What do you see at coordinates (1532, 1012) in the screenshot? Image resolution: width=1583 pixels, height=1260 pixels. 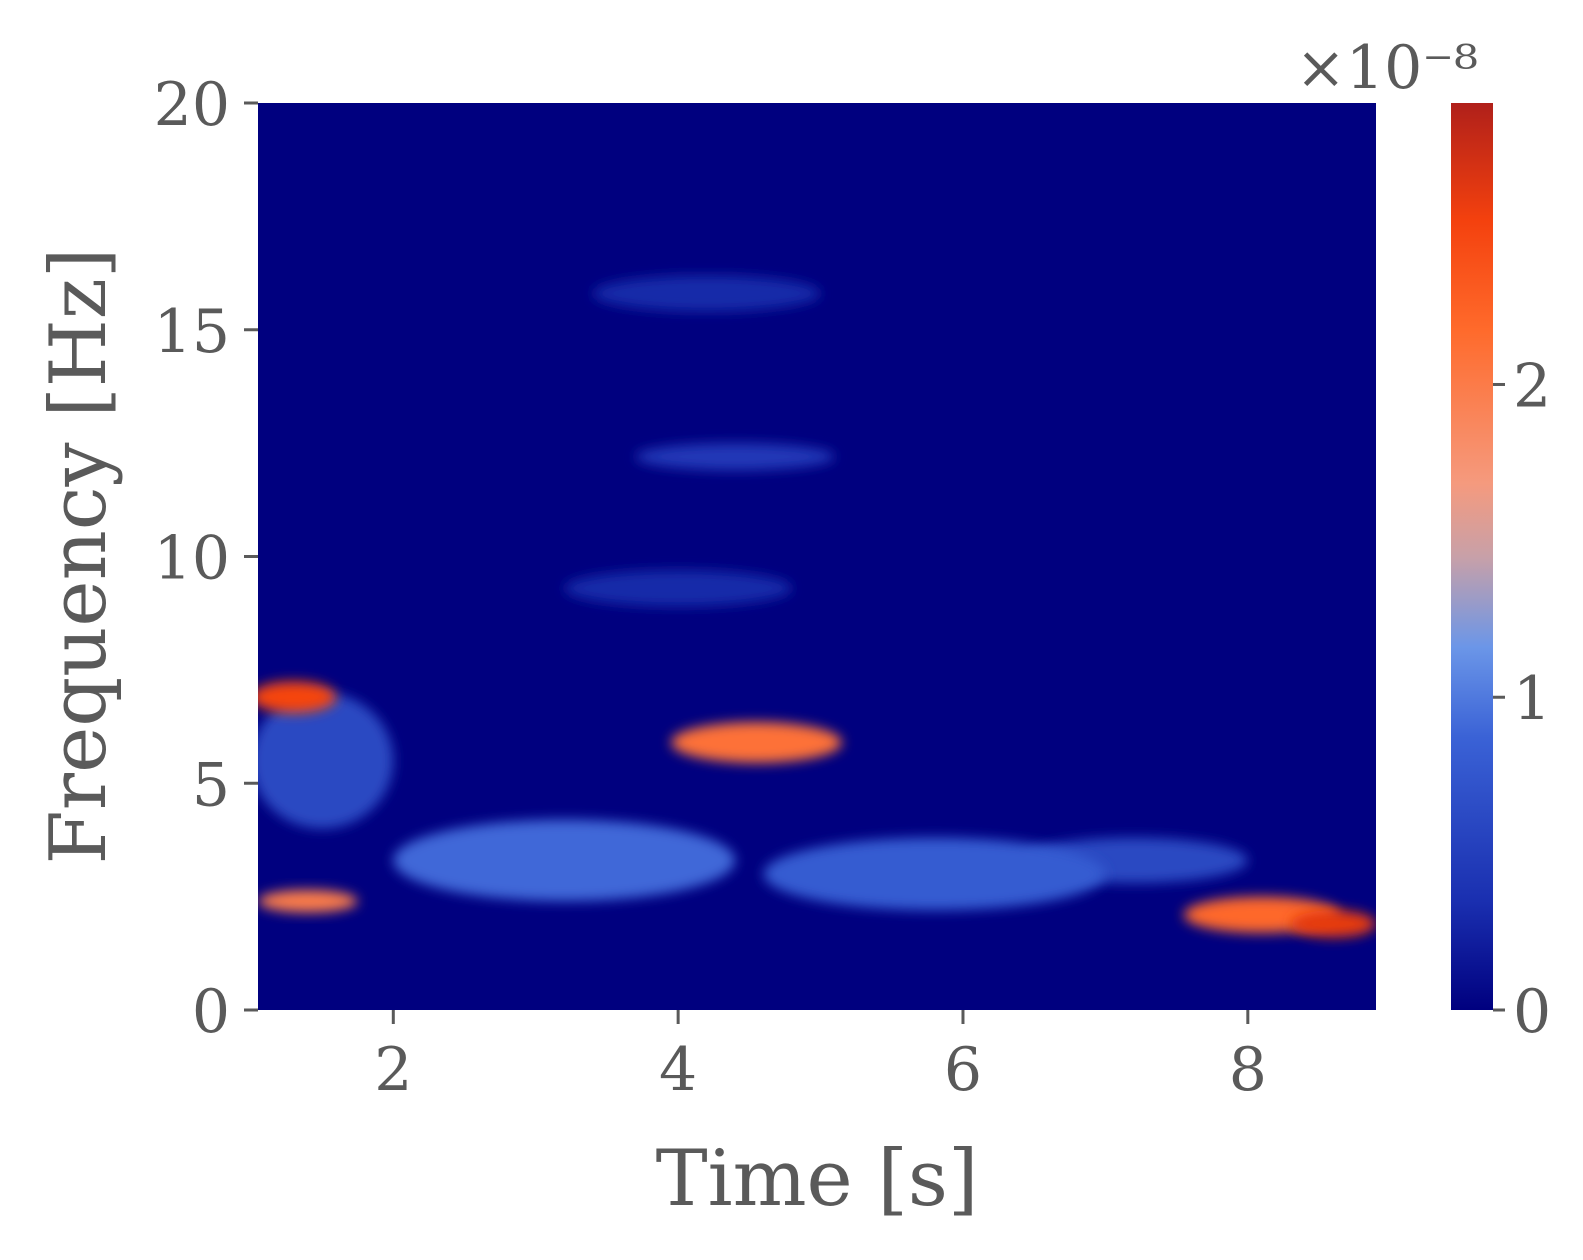 I see `colorbar-tick-label: 0` at bounding box center [1532, 1012].